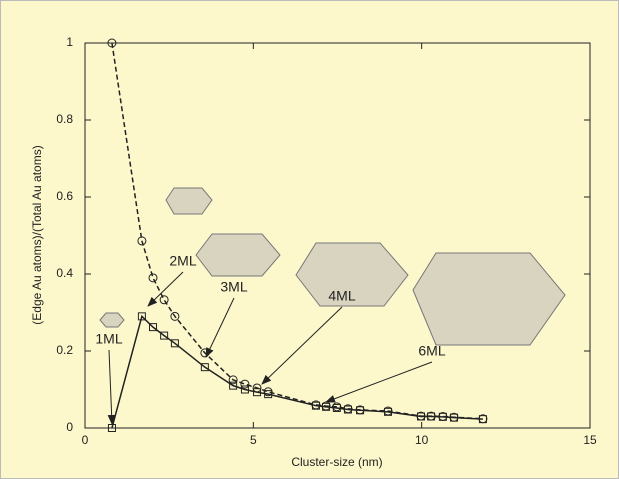  What do you see at coordinates (341, 296) in the screenshot?
I see `annotation: 4ML` at bounding box center [341, 296].